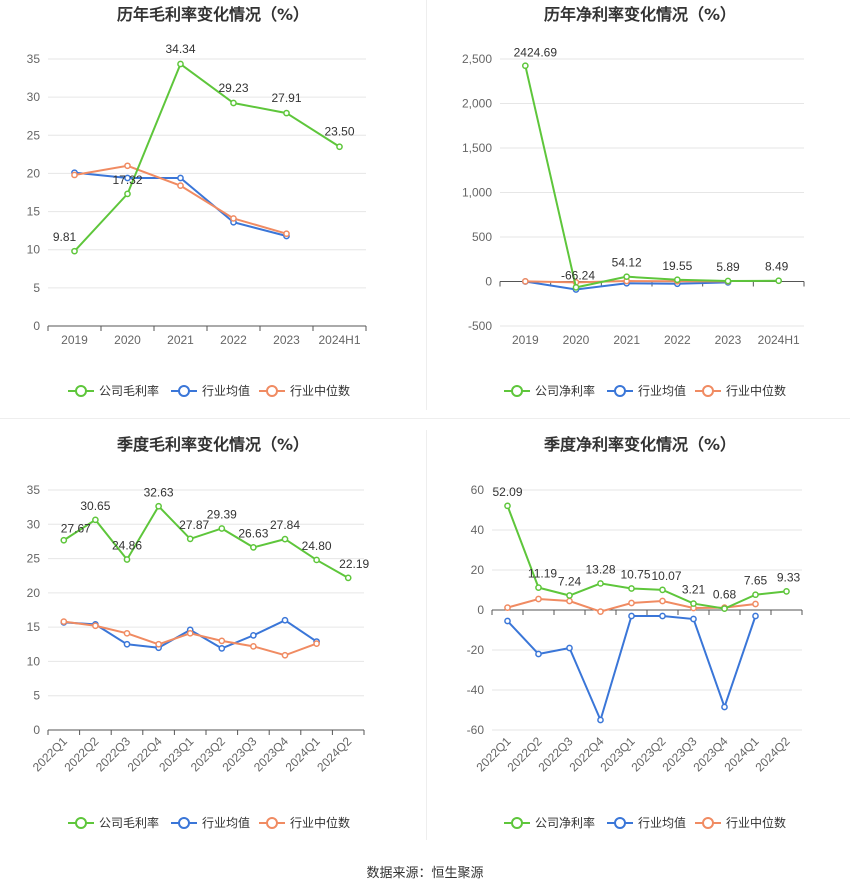  What do you see at coordinates (285, 525) in the screenshot?
I see `data-label: 27.84` at bounding box center [285, 525].